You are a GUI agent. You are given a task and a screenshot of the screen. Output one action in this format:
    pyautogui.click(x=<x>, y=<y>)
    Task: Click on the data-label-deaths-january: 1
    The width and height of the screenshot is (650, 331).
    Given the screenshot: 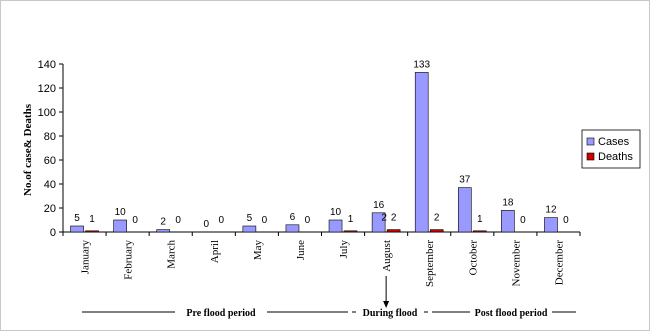 What is the action you would take?
    pyautogui.click(x=92, y=219)
    